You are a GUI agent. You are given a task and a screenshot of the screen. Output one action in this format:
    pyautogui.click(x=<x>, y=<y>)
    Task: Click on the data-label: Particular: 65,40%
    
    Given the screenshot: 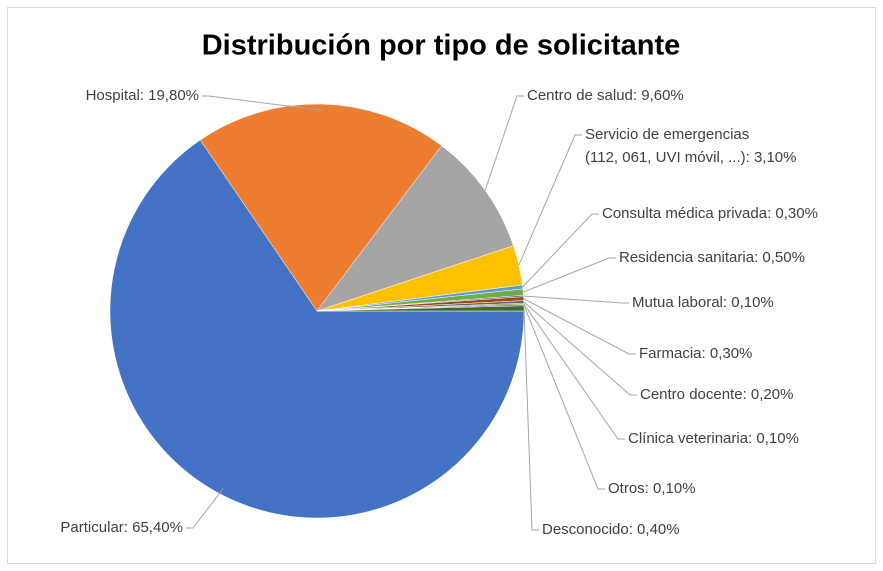 What is the action you would take?
    pyautogui.click(x=121, y=527)
    